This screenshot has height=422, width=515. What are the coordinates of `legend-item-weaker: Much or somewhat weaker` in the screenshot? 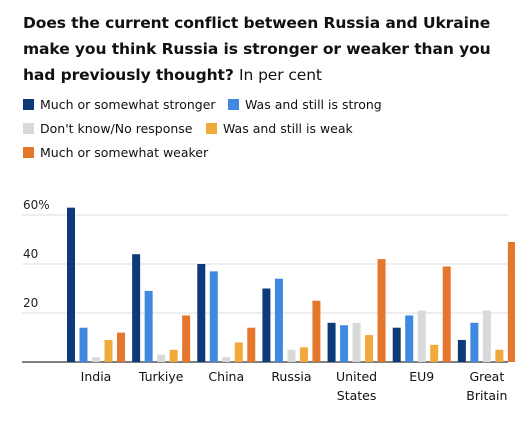 It's located at (115, 152).